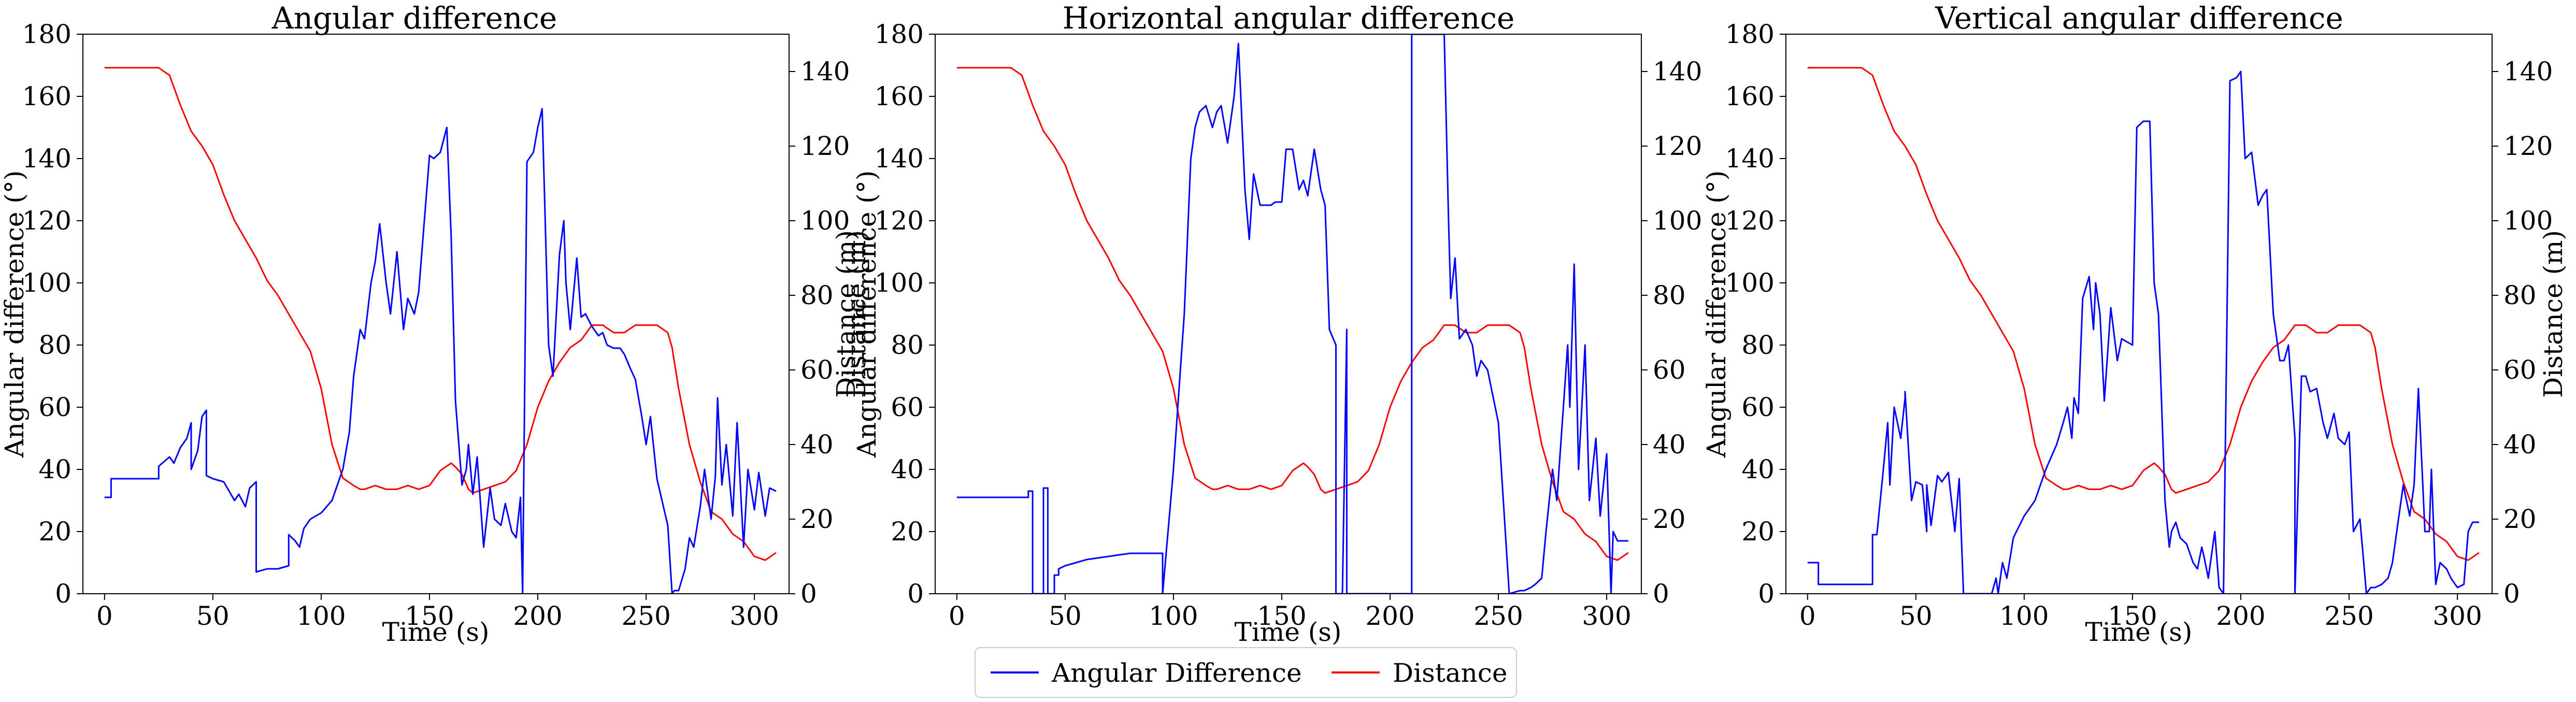 The height and width of the screenshot is (702, 2576). Describe the element at coordinates (1289, 18) in the screenshot. I see `chart-title: Horizontal angular difference` at that location.